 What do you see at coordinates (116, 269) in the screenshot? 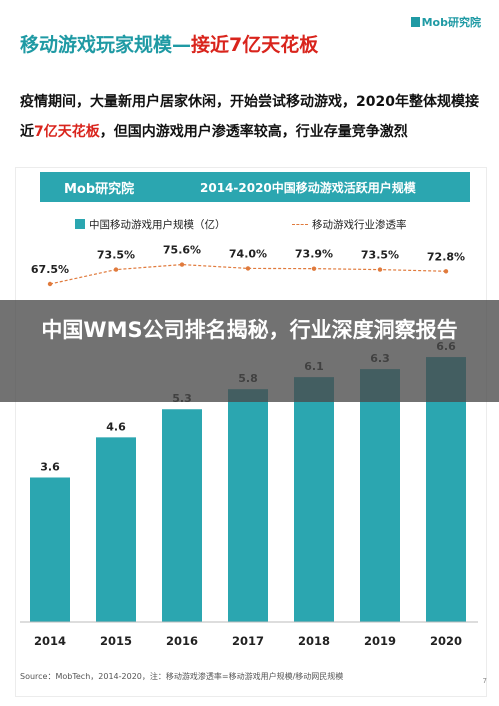
I see `line-point-2015` at bounding box center [116, 269].